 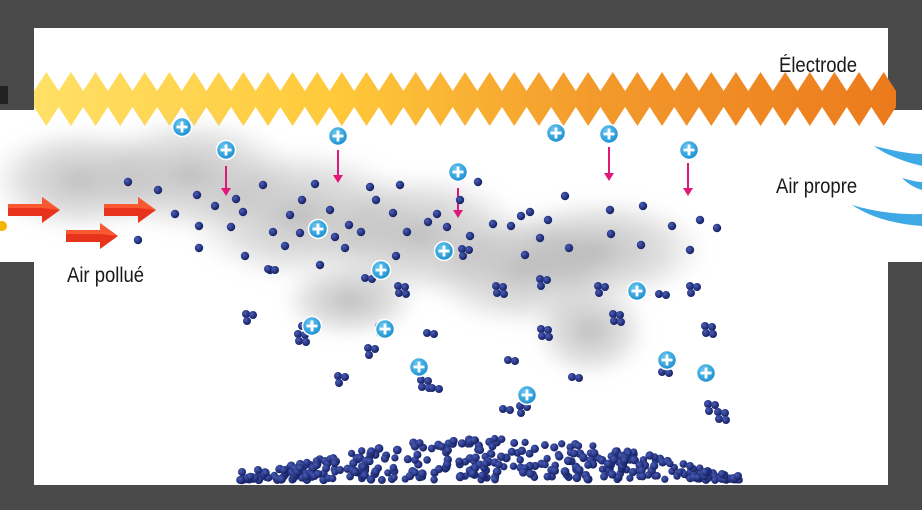 I want to click on wall-left-lower, so click(x=17, y=386).